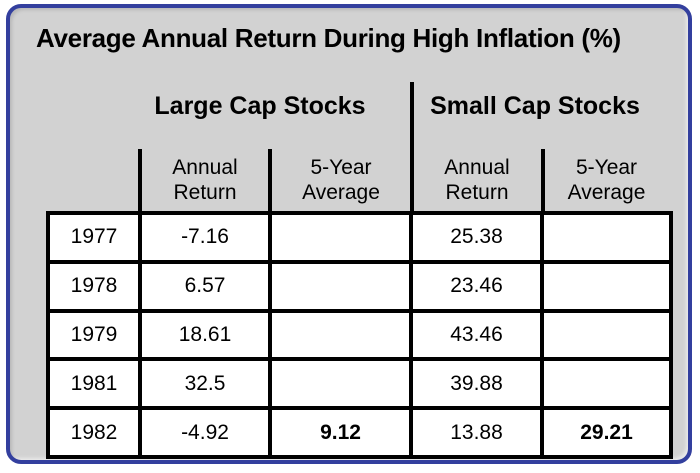 The image size is (700, 473). Describe the element at coordinates (477, 180) in the screenshot. I see `subheader-small-annual-return: Annual Return` at that location.